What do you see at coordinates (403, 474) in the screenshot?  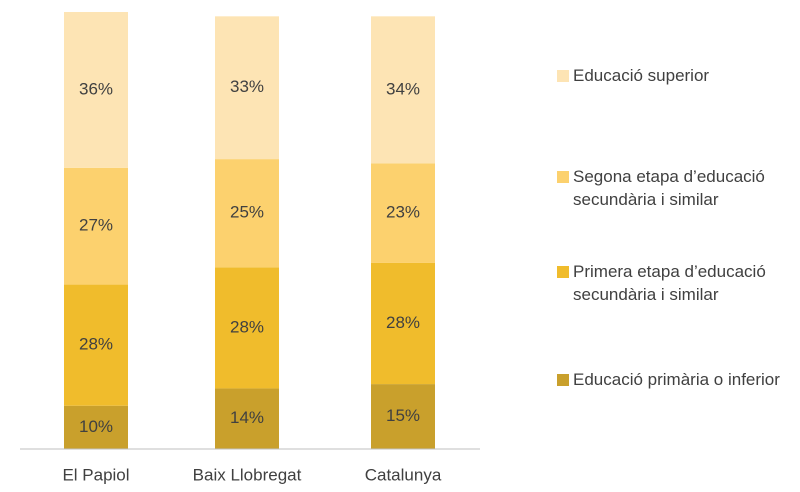 I see `x-tick-label: Catalunya` at bounding box center [403, 474].